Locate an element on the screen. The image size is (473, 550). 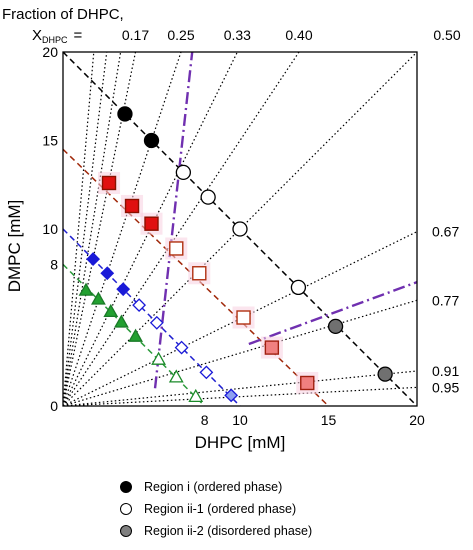
fraction-label: 0.17 is located at coordinates (135, 35).